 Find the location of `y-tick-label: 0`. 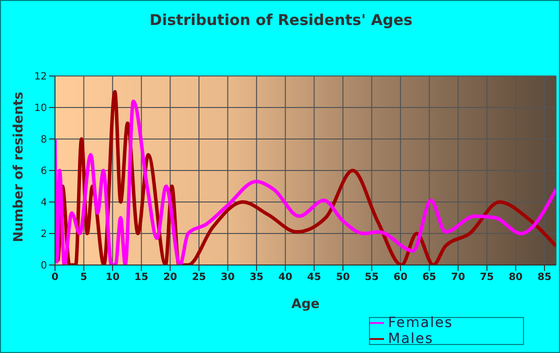

y-tick-label: 0 is located at coordinates (43, 266).